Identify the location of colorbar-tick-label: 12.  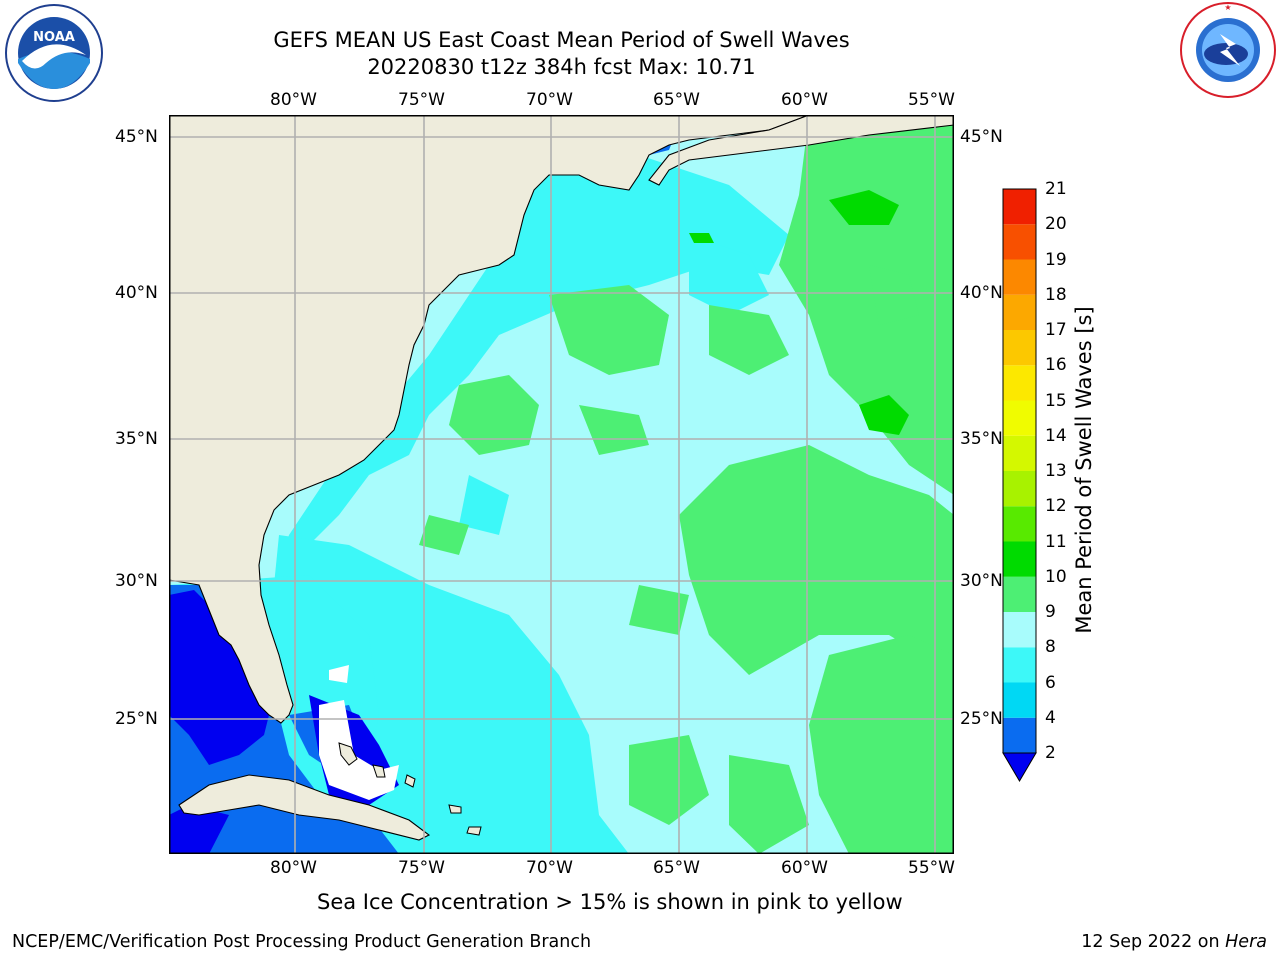
(1056, 506).